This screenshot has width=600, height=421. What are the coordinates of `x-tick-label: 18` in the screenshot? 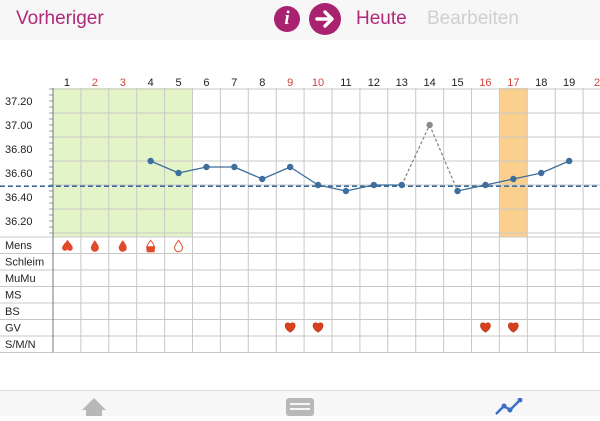 It's located at (541, 83).